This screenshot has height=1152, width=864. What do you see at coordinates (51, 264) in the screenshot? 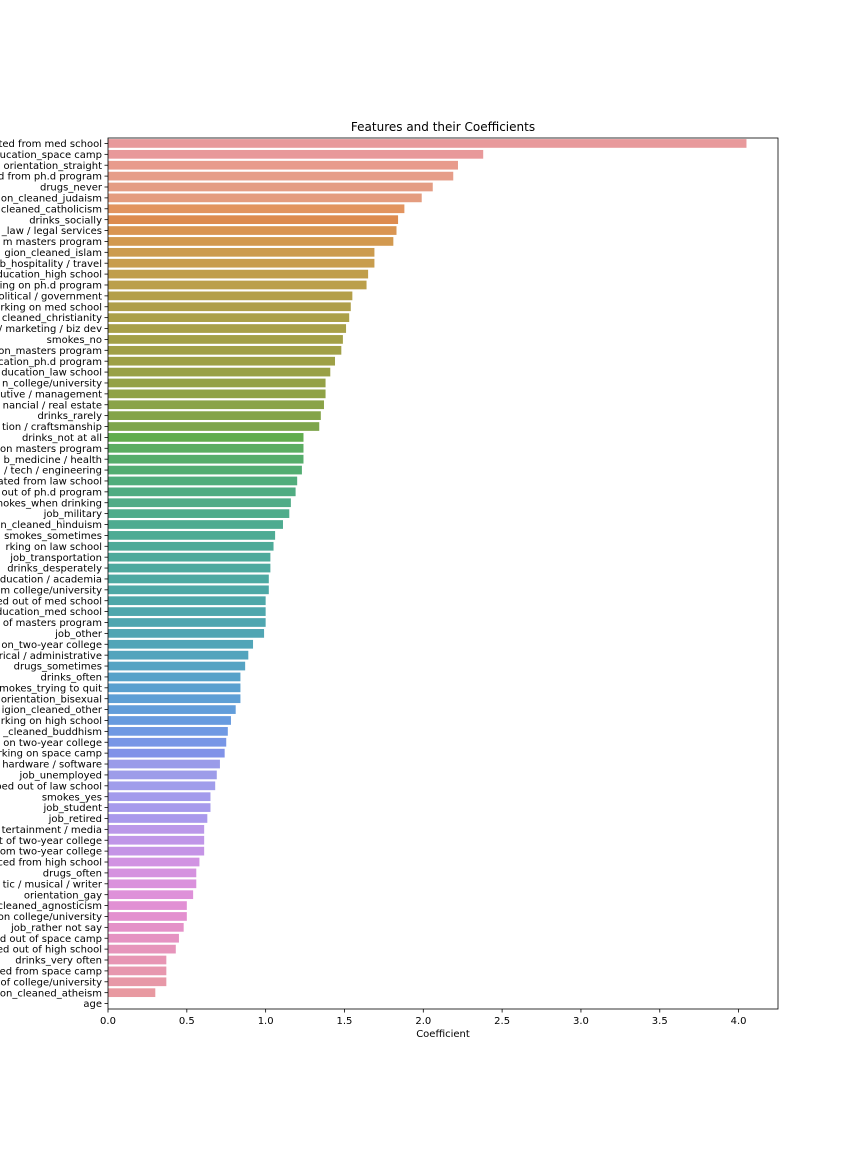
I see `y-tick-label: b_hospitality / travel` at bounding box center [51, 264].